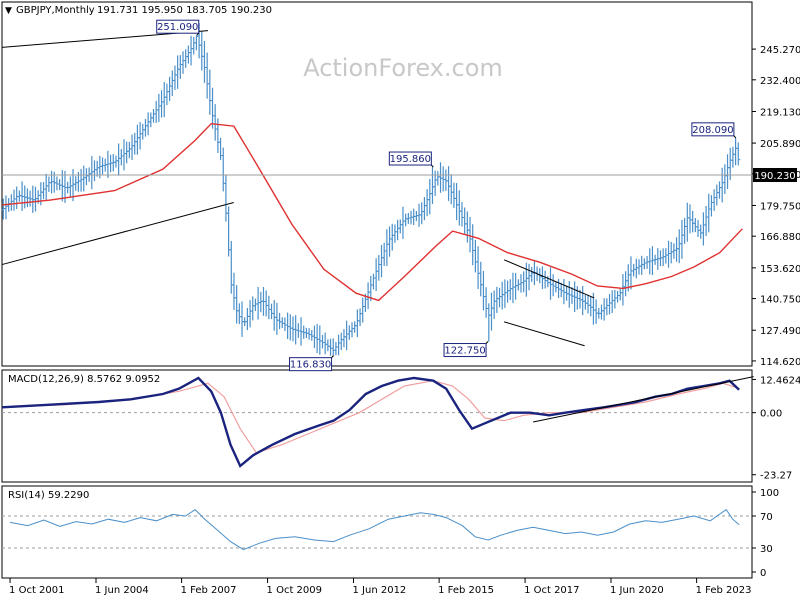 The image size is (800, 604). What do you see at coordinates (780, 380) in the screenshot?
I see `macd-axis-label: 12.4624` at bounding box center [780, 380].